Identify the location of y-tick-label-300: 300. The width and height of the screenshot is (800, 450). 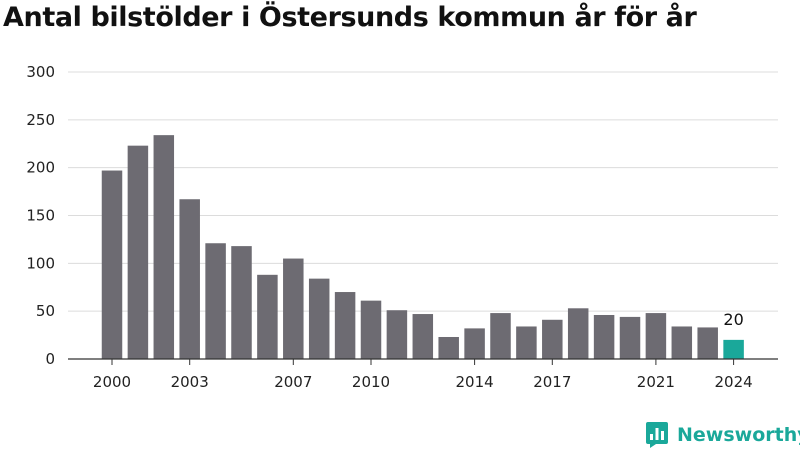
(40, 72).